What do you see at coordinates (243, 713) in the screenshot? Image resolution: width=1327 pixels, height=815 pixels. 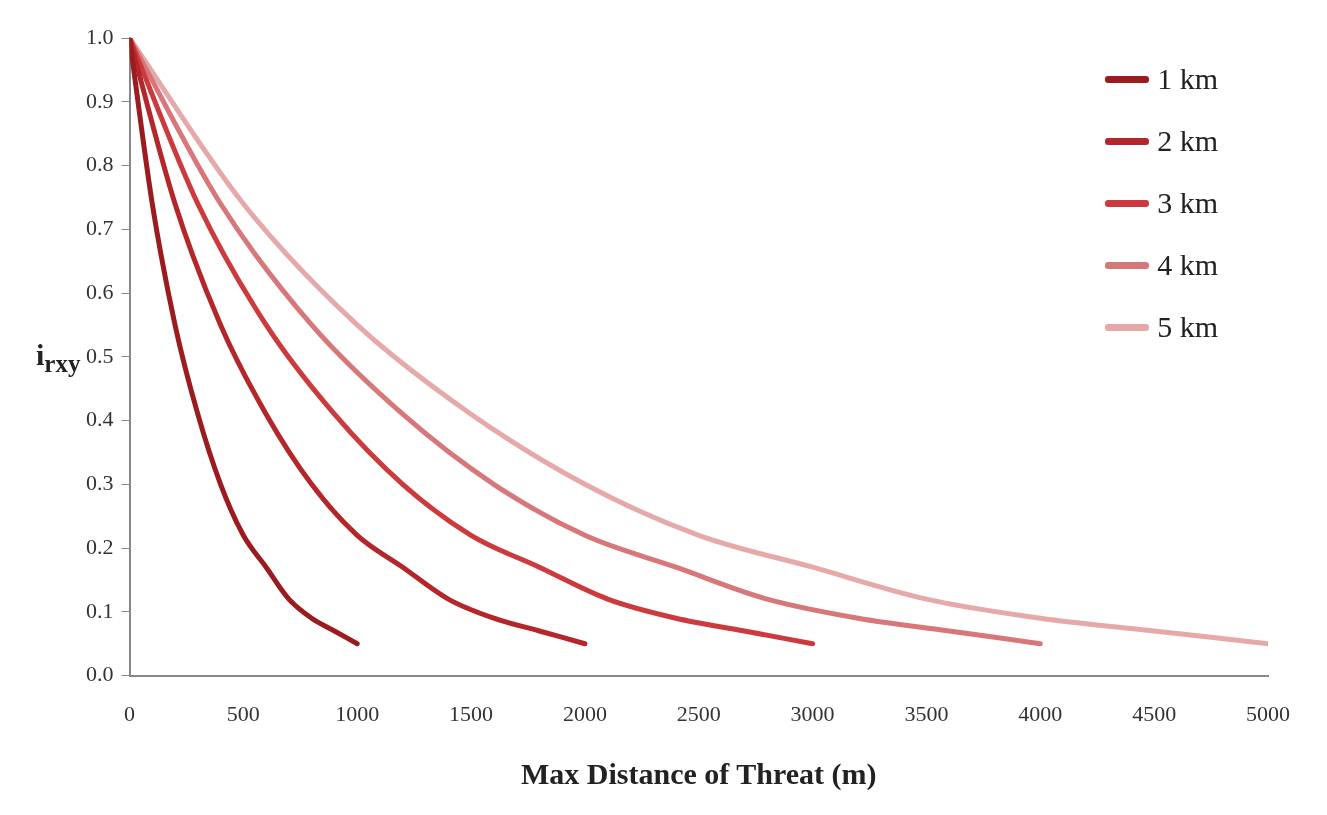 I see `x-tick-label: 500` at bounding box center [243, 713].